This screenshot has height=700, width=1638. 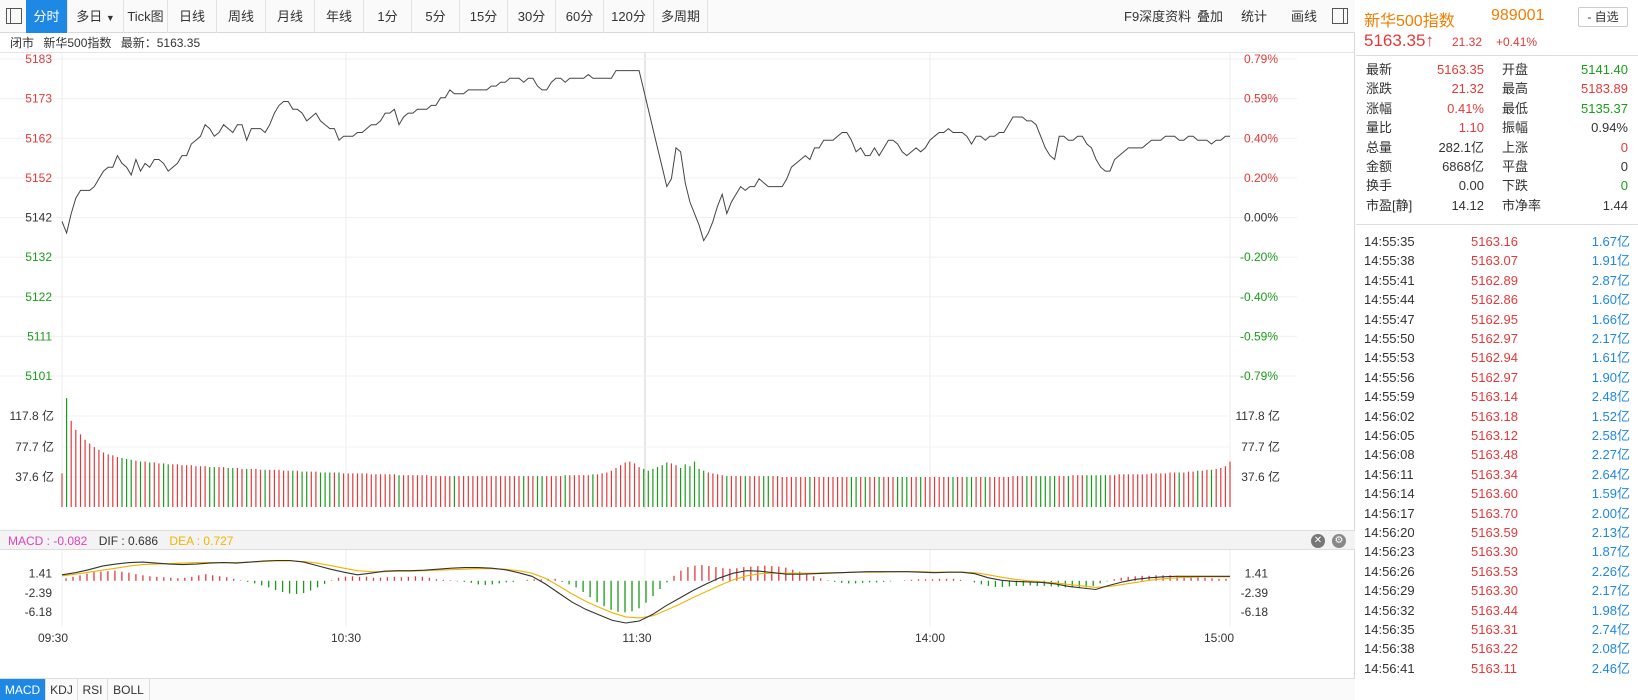 I want to click on stat-label: 涨幅, so click(x=1379, y=108).